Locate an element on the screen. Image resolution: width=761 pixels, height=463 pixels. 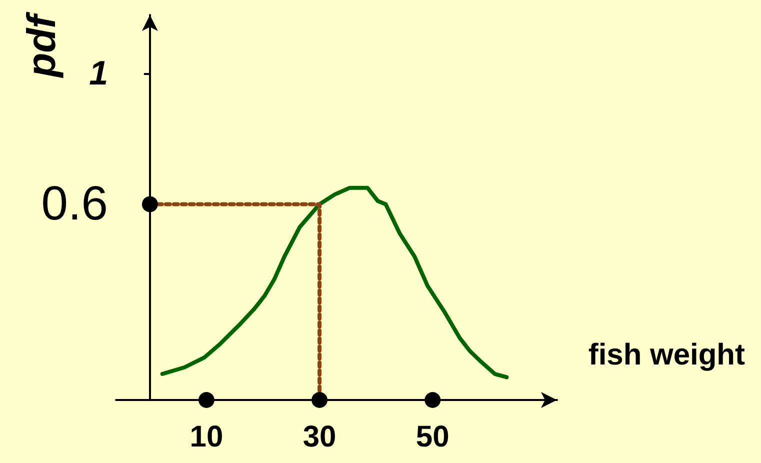
x-axis-title: fish weight is located at coordinates (667, 355).